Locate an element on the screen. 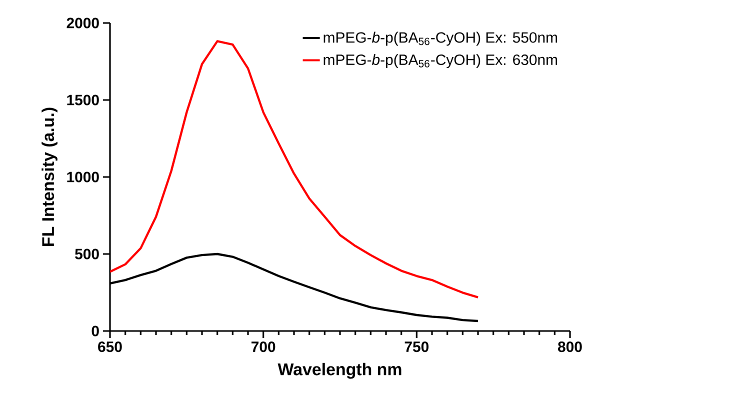 Image resolution: width=748 pixels, height=412 pixels. x-tick-label: 700 is located at coordinates (264, 346).